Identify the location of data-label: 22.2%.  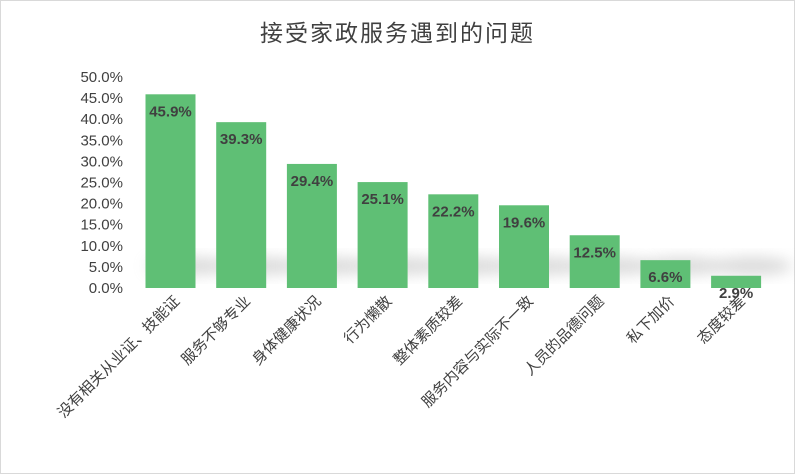
(453, 211).